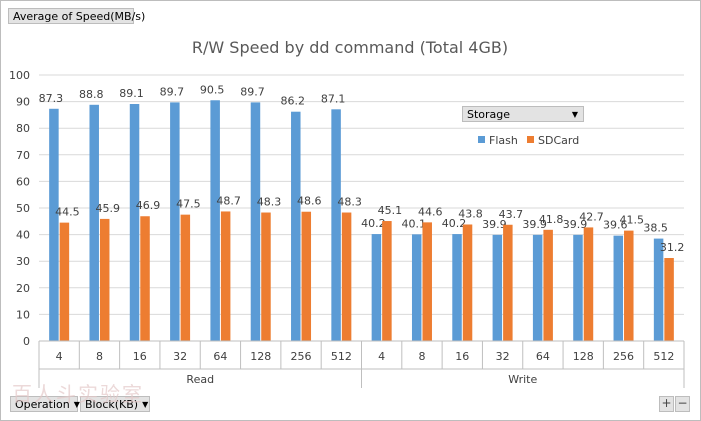 This screenshot has width=701, height=421. I want to click on operation-filter-label: Operation, so click(42, 404).